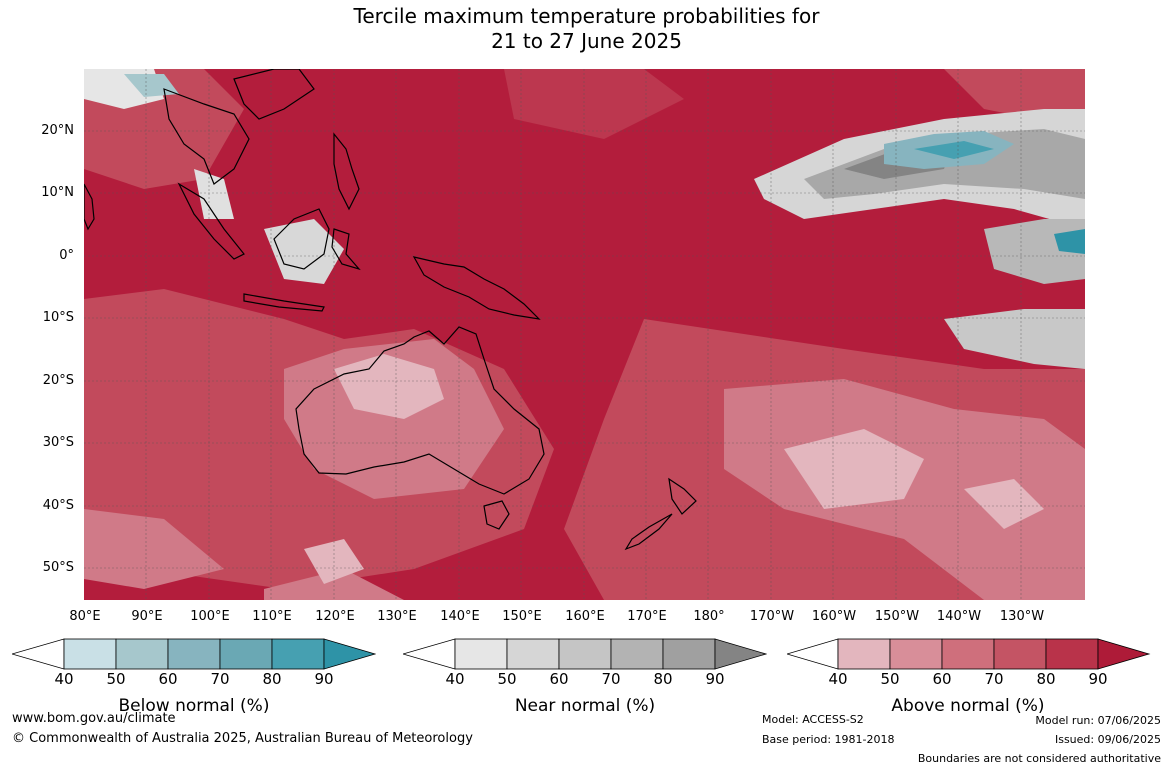 Image resolution: width=1173 pixels, height=770 pixels. I want to click on lat-label-20s: 20°S, so click(58, 380).